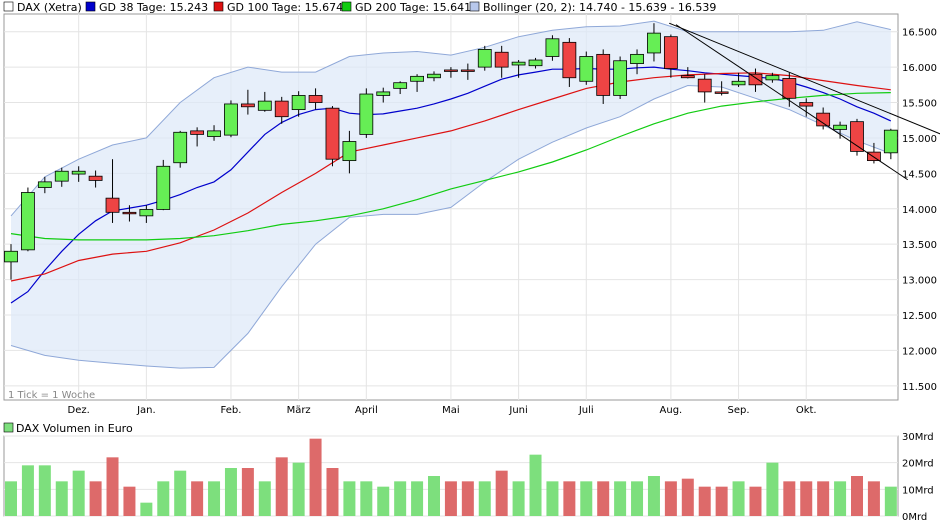  Describe the element at coordinates (919, 33) in the screenshot. I see `y-tick-label: 16.500` at that location.